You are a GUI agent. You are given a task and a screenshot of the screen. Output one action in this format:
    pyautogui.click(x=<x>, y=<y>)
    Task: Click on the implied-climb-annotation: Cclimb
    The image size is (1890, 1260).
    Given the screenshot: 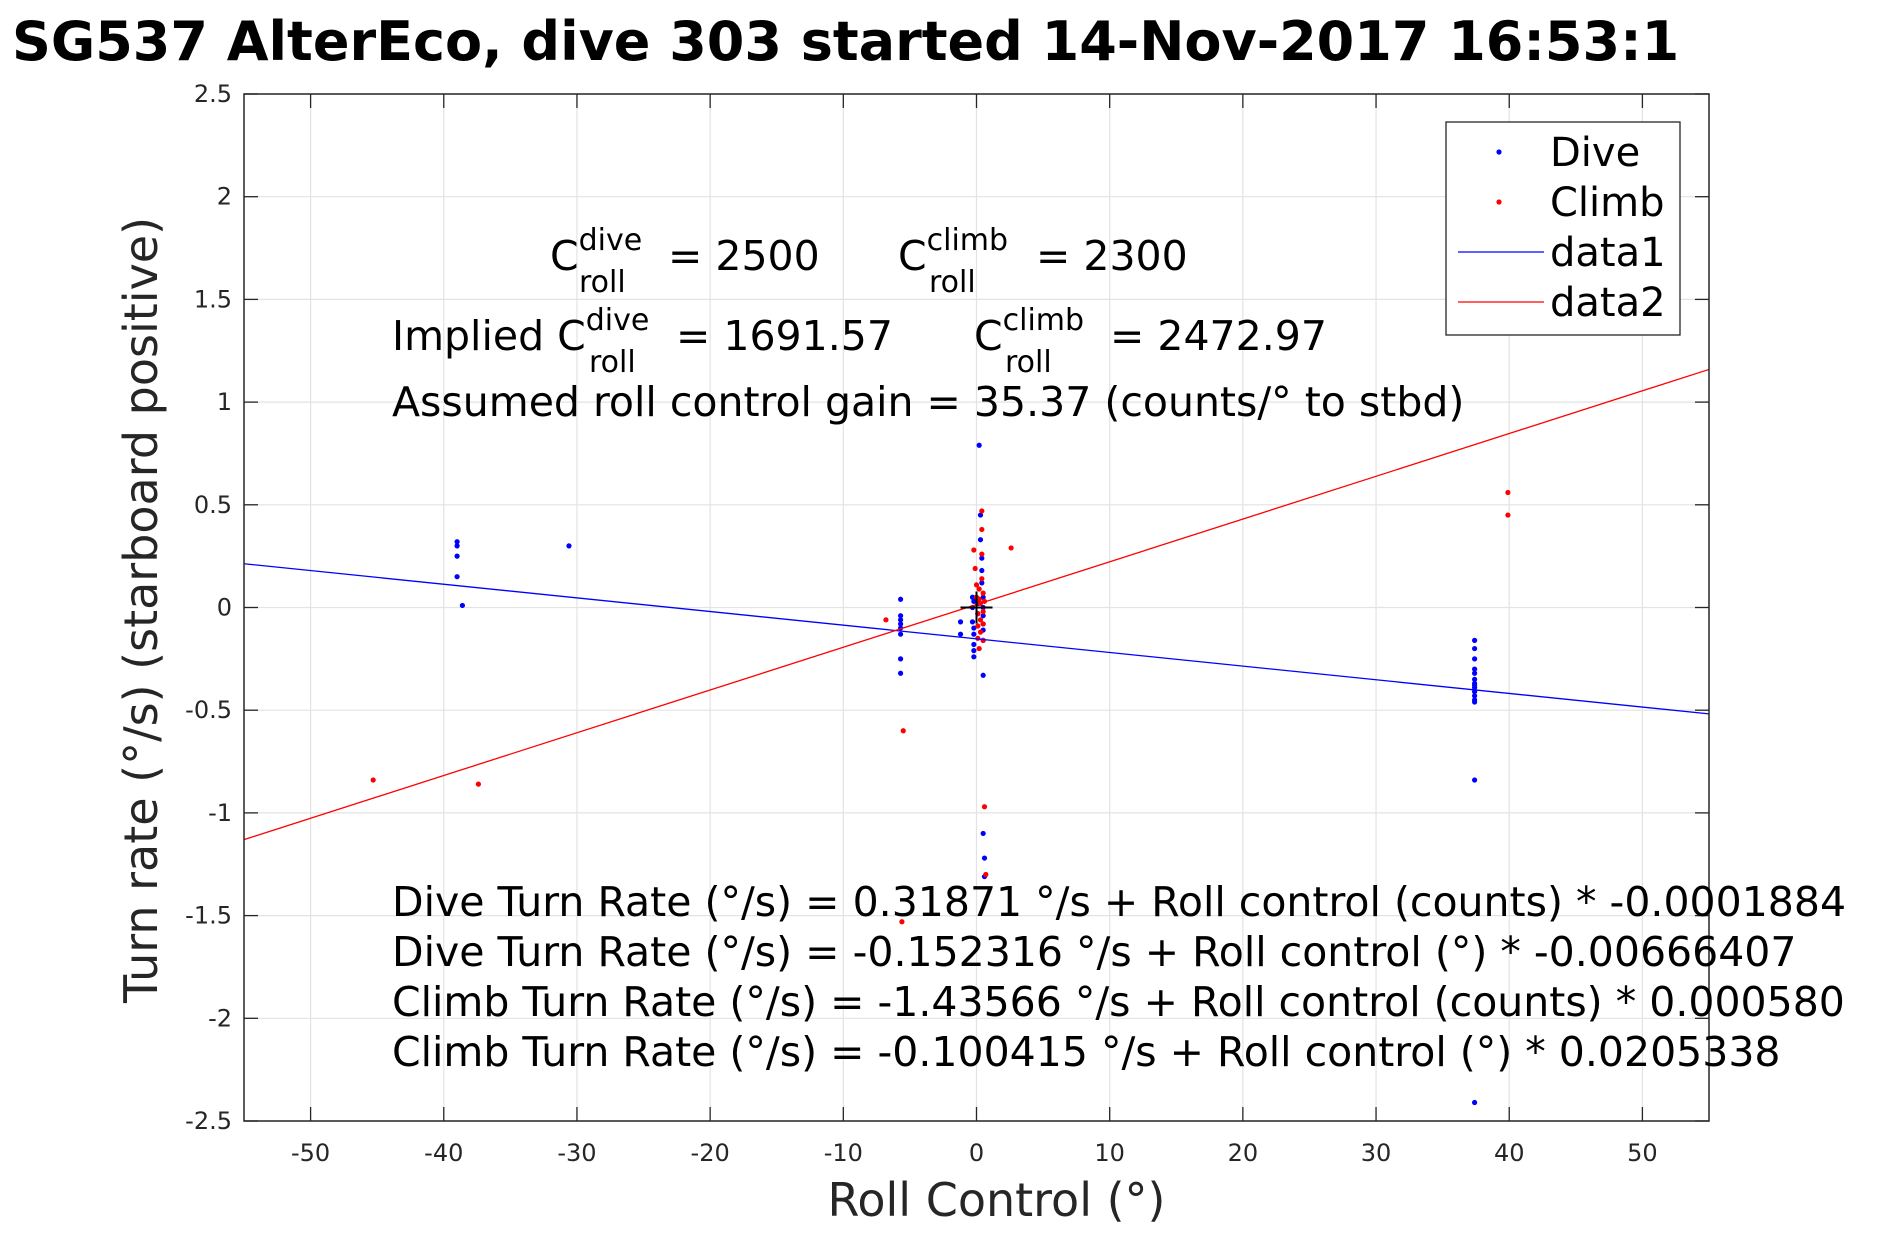 What is the action you would take?
    pyautogui.click(x=1029, y=331)
    